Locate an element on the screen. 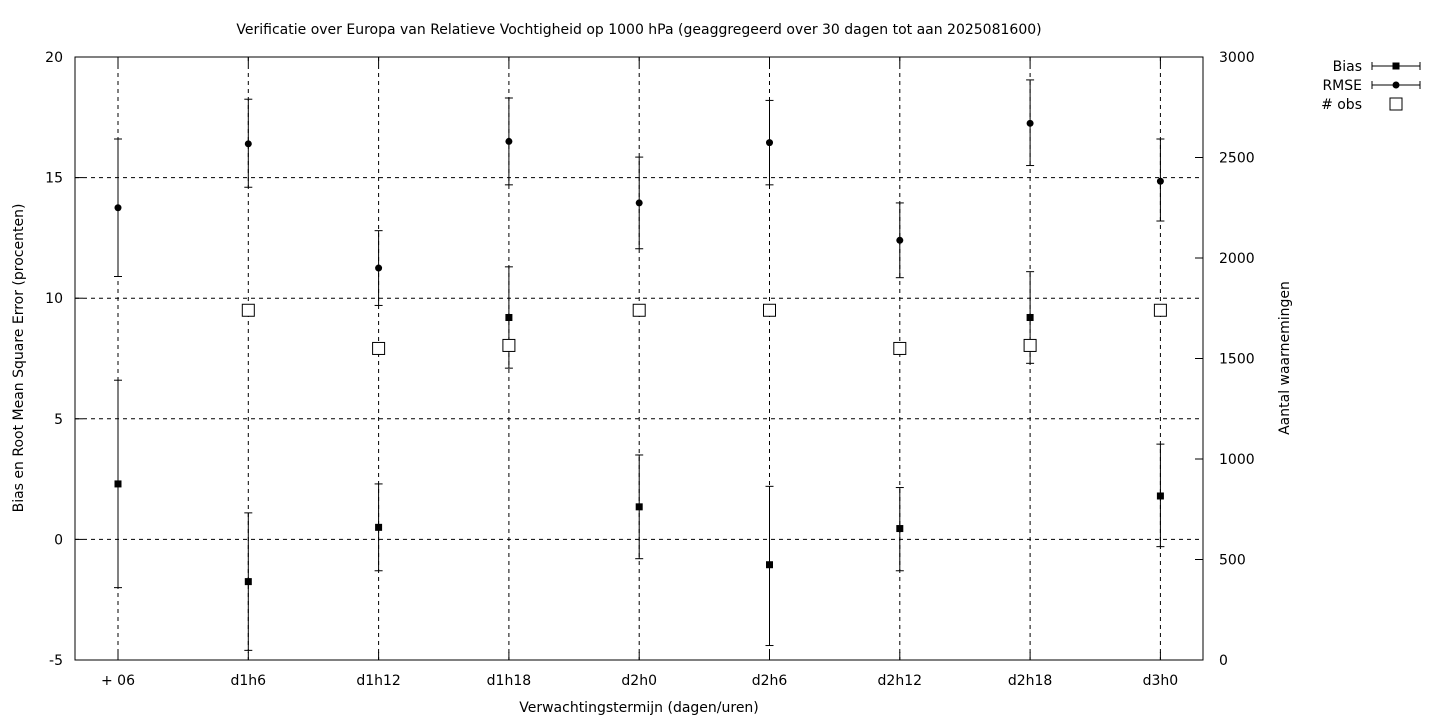 This screenshot has width=1440, height=720. legend-label: RMSE is located at coordinates (1342, 86).